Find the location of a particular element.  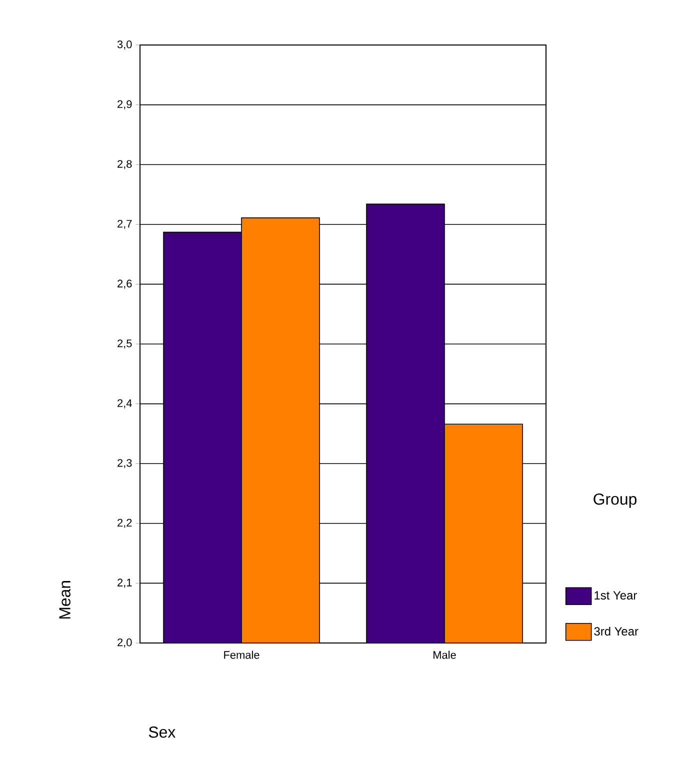

y-tick-label: 2,6 is located at coordinates (125, 284).